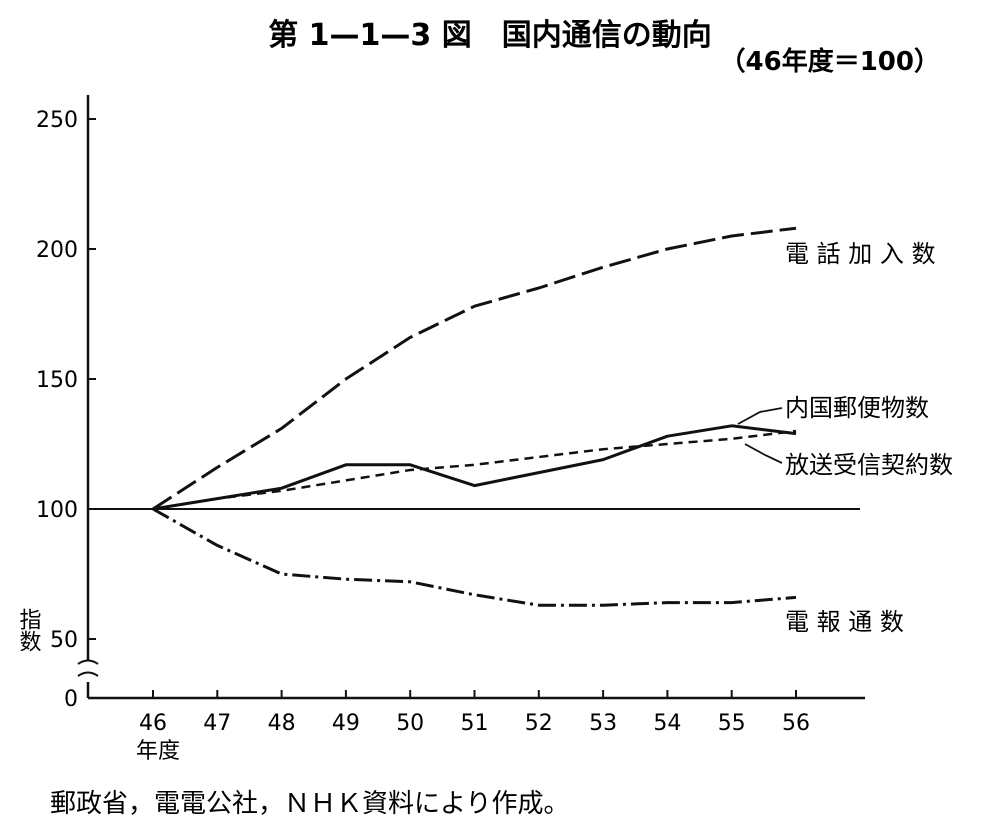 The height and width of the screenshot is (831, 993). I want to click on series-label: 内国郵便物数, so click(857, 408).